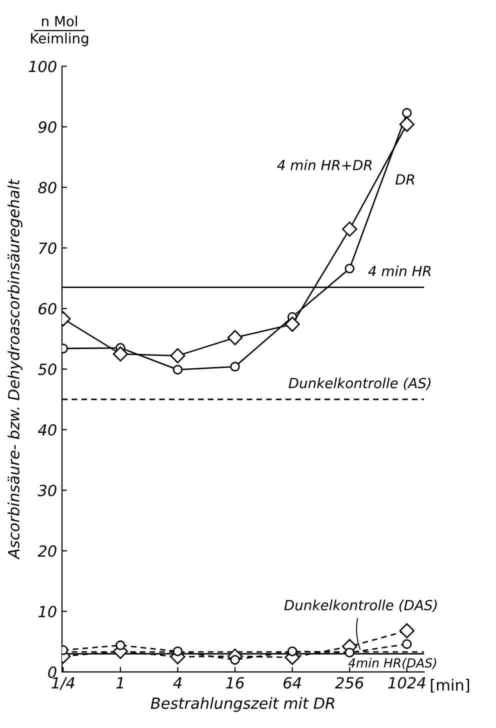 The width and height of the screenshot is (496, 728). Describe the element at coordinates (399, 271) in the screenshot. I see `ref-line-label: 4 min HR` at that location.